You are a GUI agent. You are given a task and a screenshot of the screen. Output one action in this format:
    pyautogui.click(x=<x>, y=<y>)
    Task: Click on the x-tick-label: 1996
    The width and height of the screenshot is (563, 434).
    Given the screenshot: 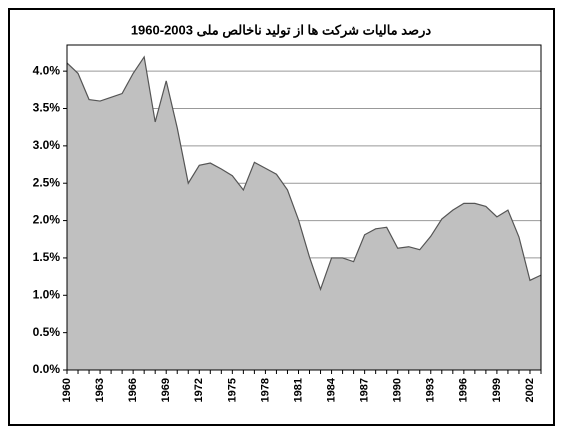 What is the action you would take?
    pyautogui.click(x=464, y=390)
    